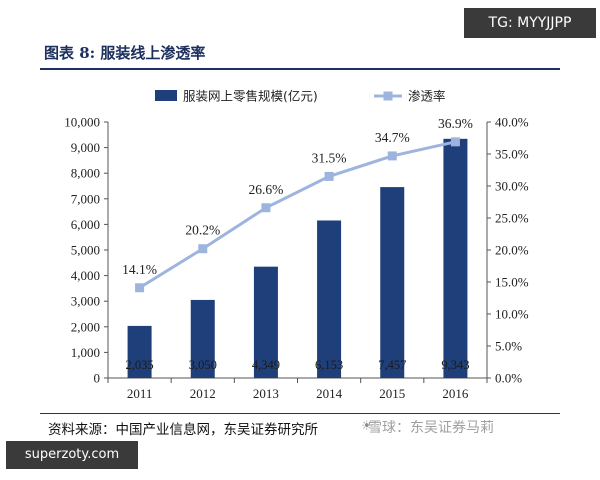  What do you see at coordinates (300, 69) in the screenshot?
I see `title-divider` at bounding box center [300, 69].